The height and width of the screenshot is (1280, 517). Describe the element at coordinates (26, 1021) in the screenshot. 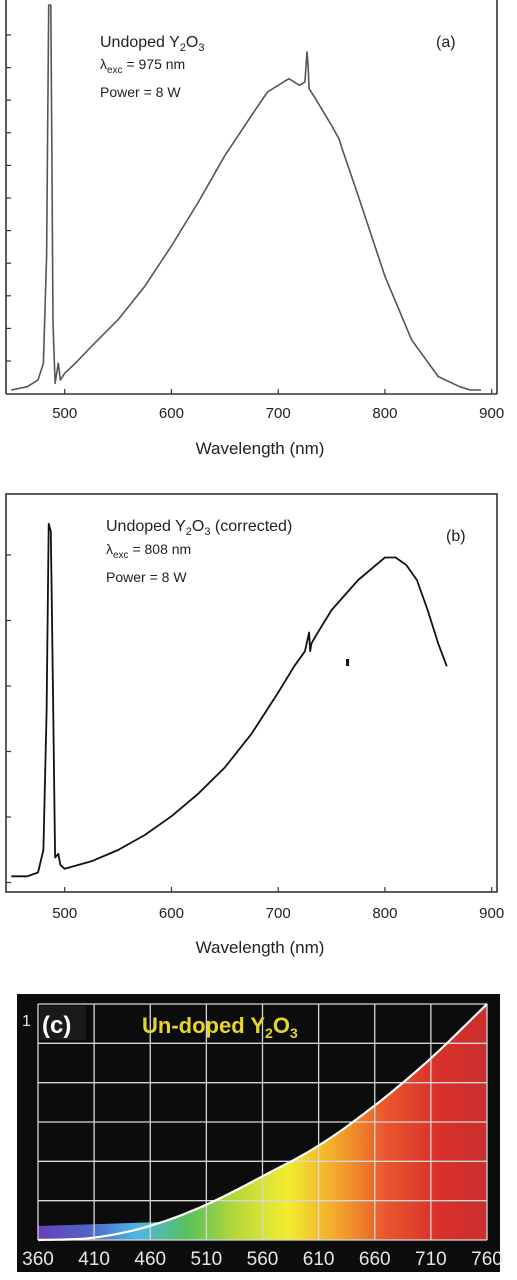

I see `panel-c-y-top-label: 1` at that location.